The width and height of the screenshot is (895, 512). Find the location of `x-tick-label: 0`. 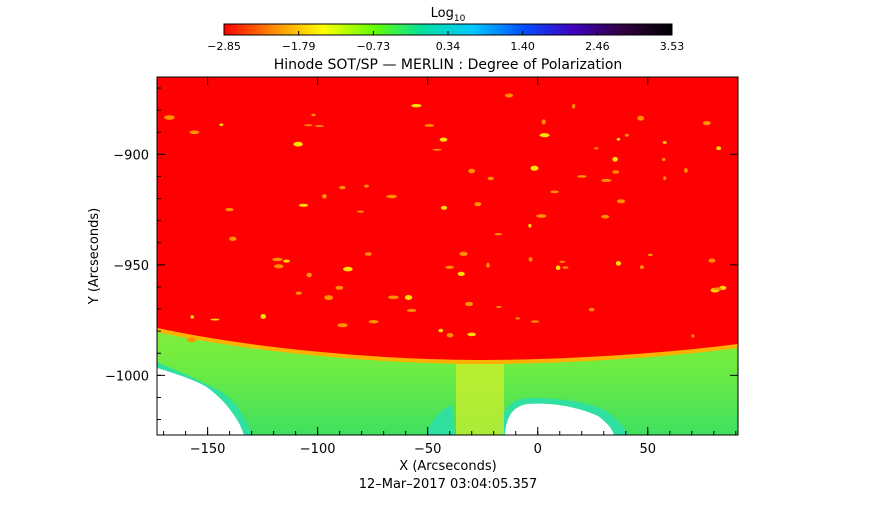

x-tick-label: 0 is located at coordinates (538, 449).